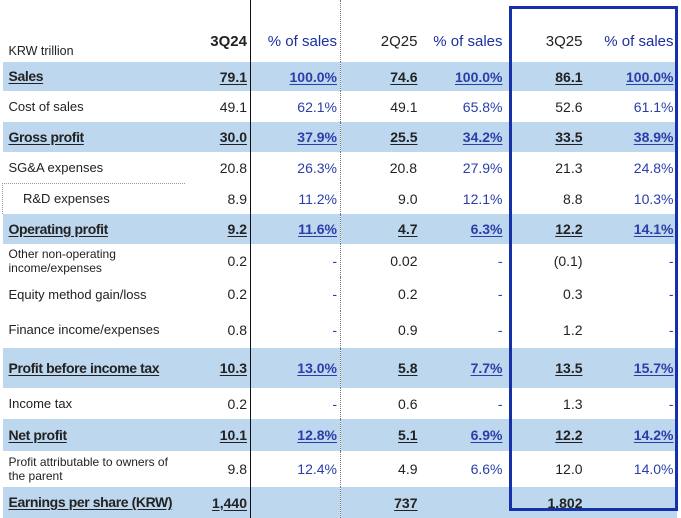  What do you see at coordinates (569, 435) in the screenshot?
I see `value-3q25-text: 12.2` at bounding box center [569, 435].